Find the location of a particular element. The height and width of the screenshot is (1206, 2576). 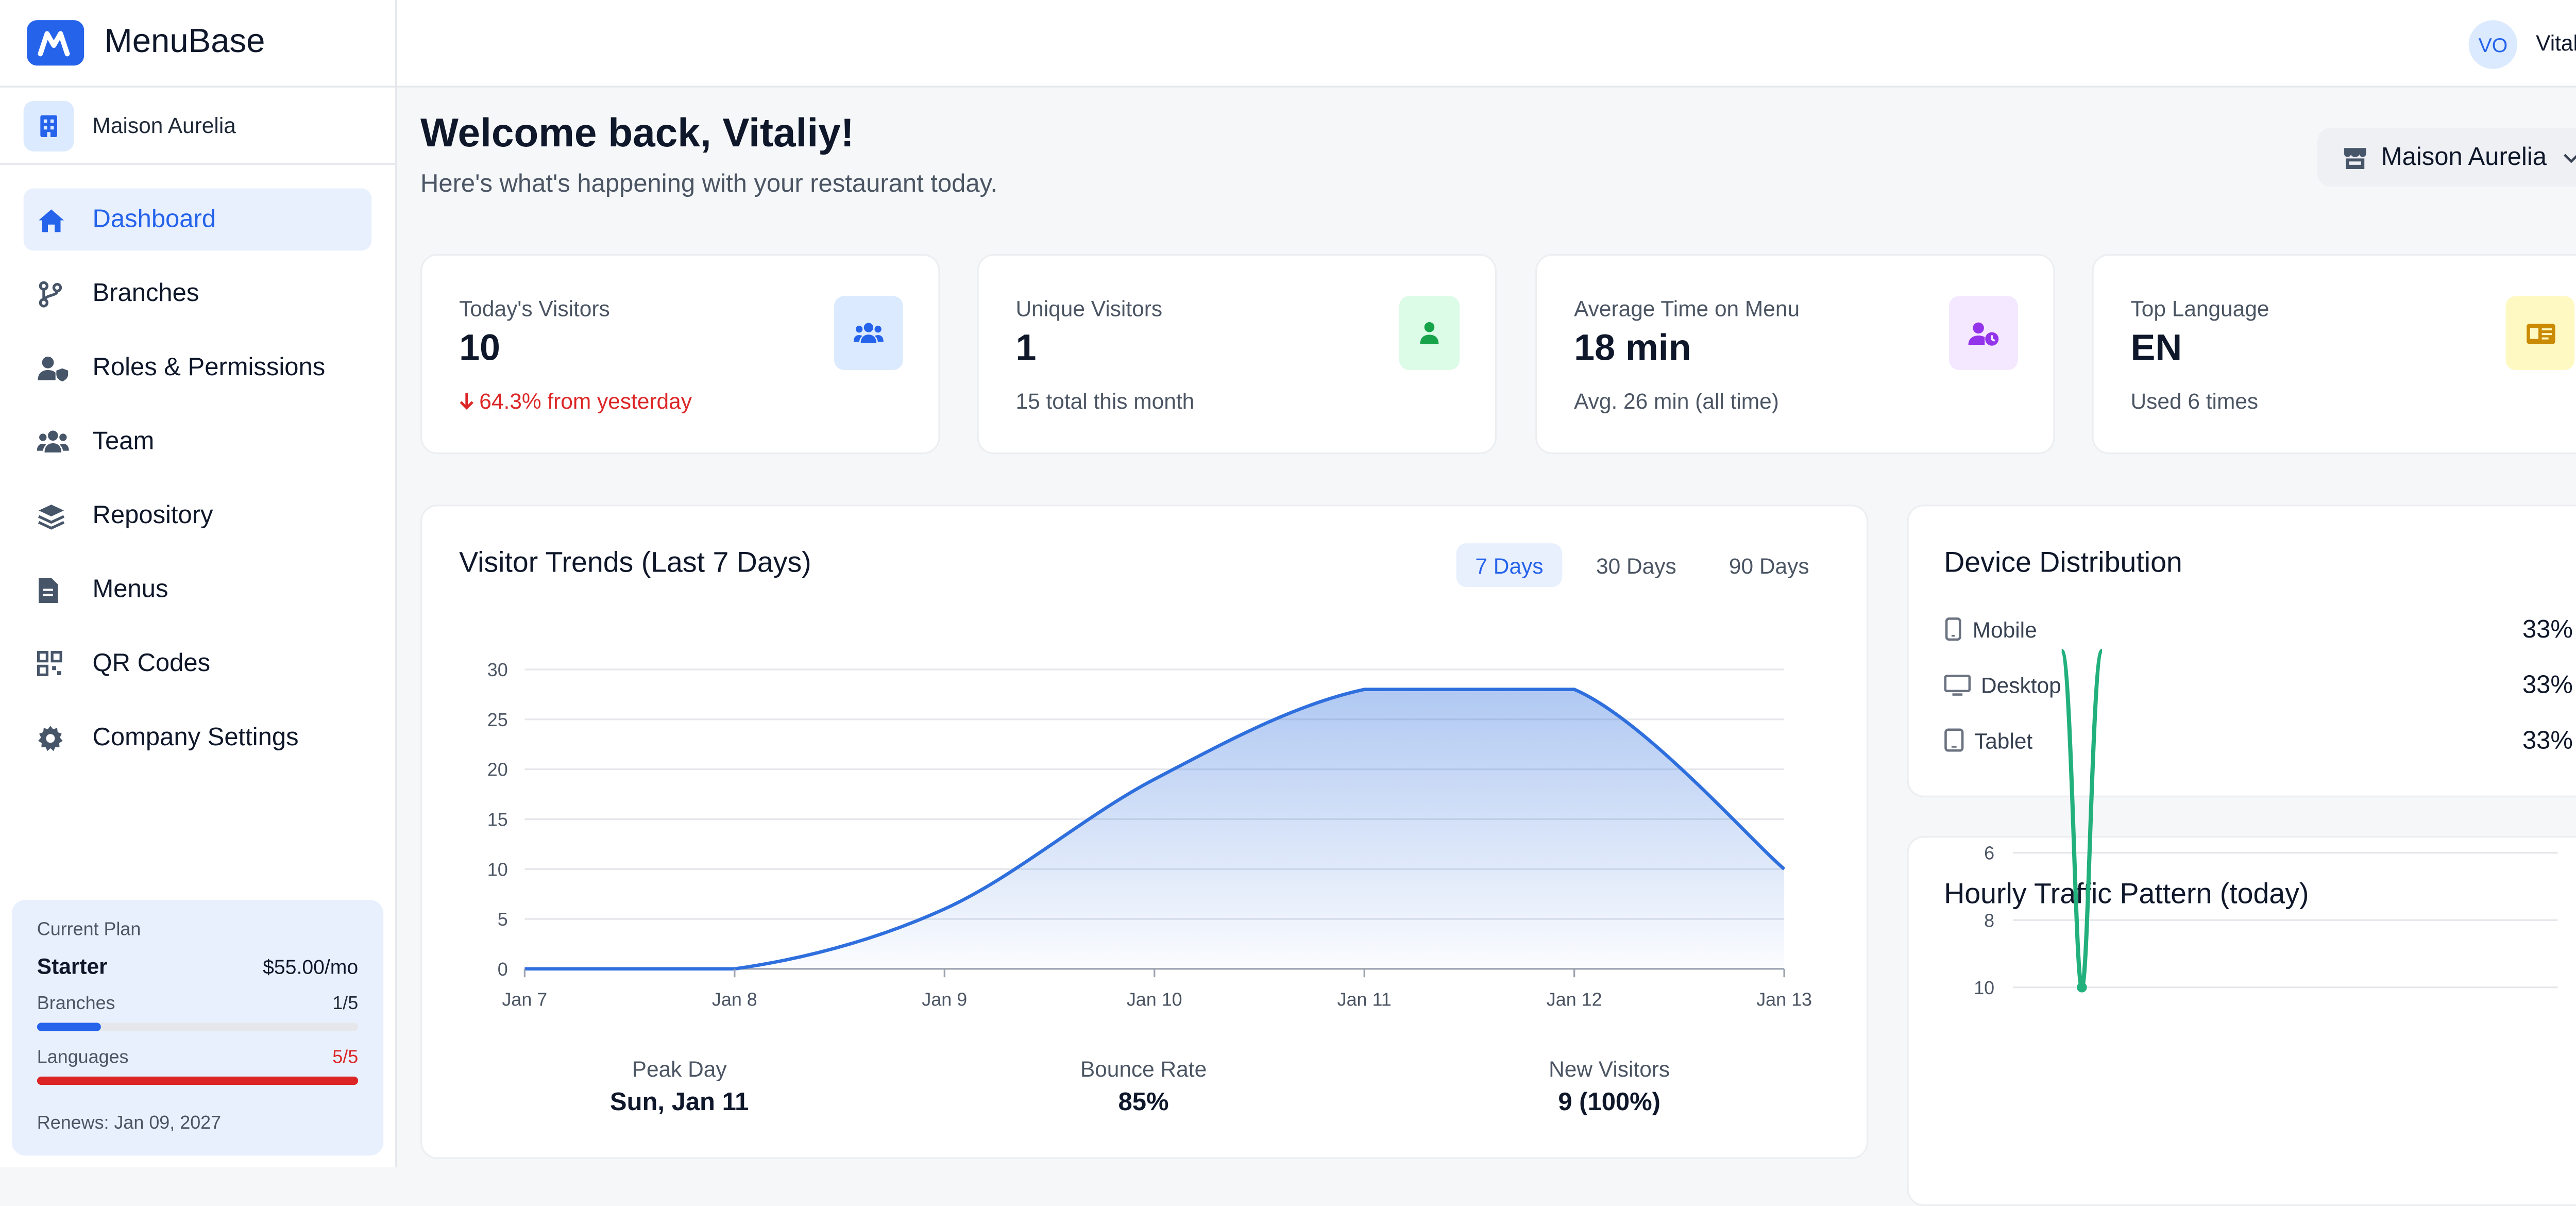

hourly-series-line is located at coordinates (2082, 819).